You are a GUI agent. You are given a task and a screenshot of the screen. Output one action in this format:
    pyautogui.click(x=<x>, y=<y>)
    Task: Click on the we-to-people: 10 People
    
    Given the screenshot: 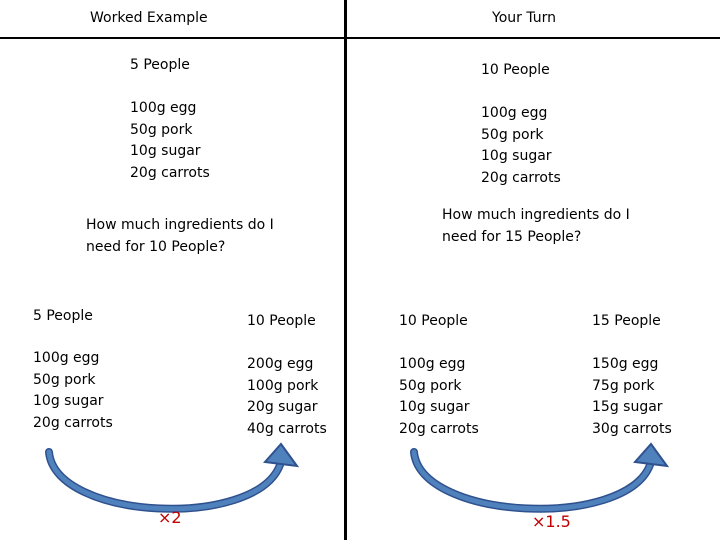 What is the action you would take?
    pyautogui.click(x=281, y=321)
    